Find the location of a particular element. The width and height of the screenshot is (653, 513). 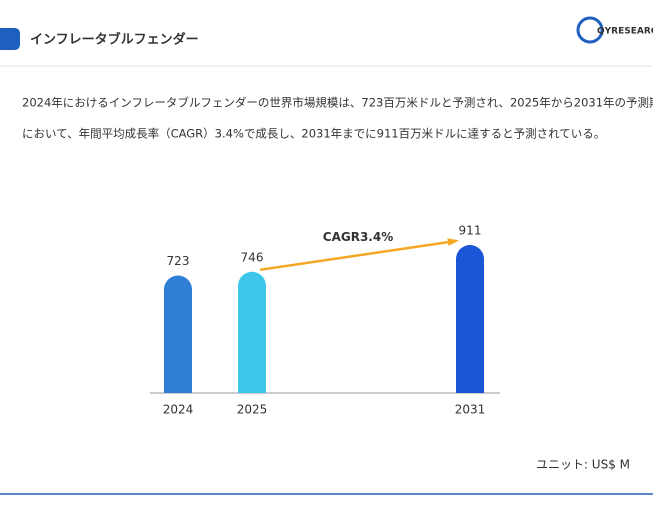

cagr-arrow is located at coordinates (358, 255).